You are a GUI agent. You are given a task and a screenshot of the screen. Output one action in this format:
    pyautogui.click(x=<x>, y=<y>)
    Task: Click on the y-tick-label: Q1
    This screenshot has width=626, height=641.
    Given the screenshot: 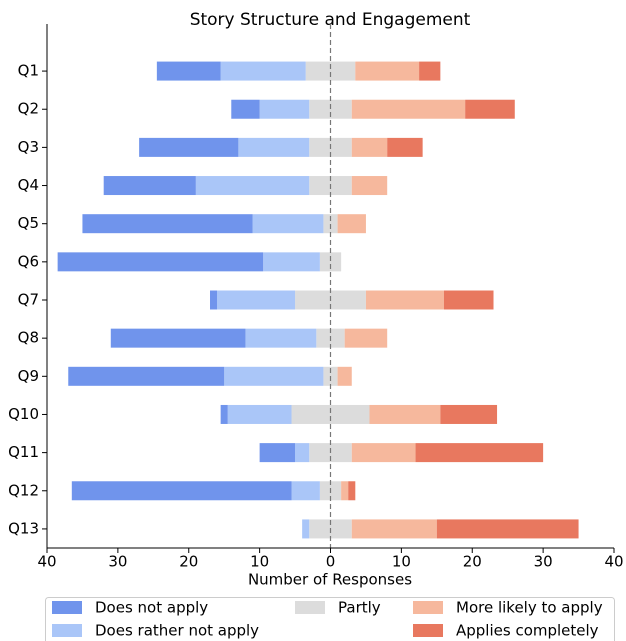 What is the action you would take?
    pyautogui.click(x=28, y=71)
    